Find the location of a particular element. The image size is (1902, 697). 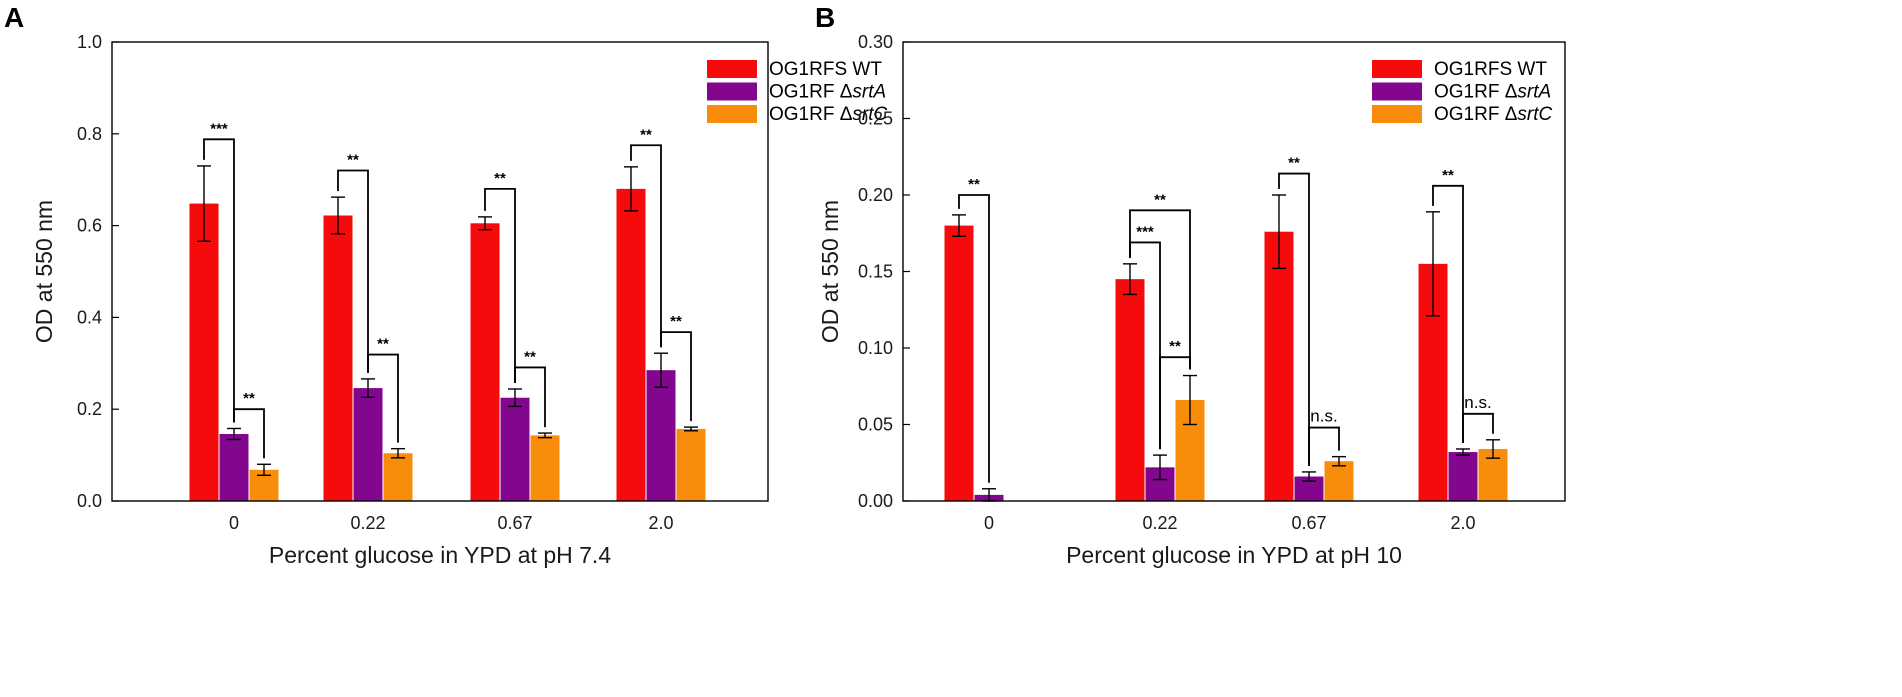

y-tick-label: 0.20 is located at coordinates (875, 195).